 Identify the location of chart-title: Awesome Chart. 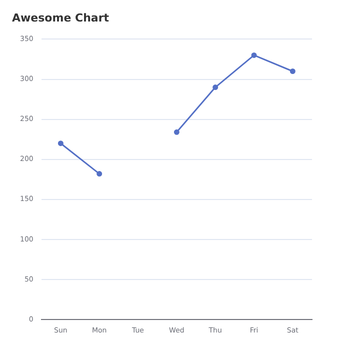
(61, 17).